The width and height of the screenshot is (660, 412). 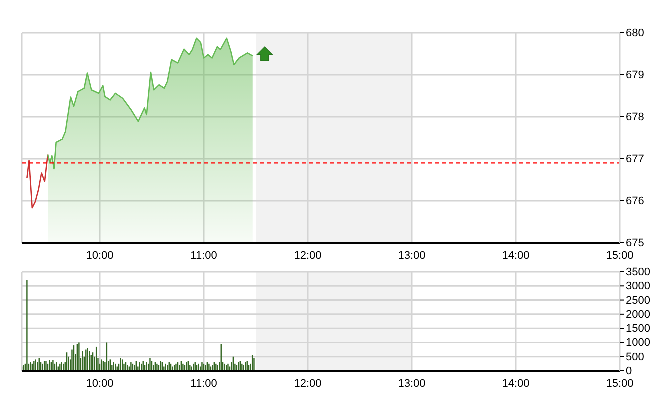 What do you see at coordinates (629, 372) in the screenshot?
I see `y-tick-label: 0` at bounding box center [629, 372].